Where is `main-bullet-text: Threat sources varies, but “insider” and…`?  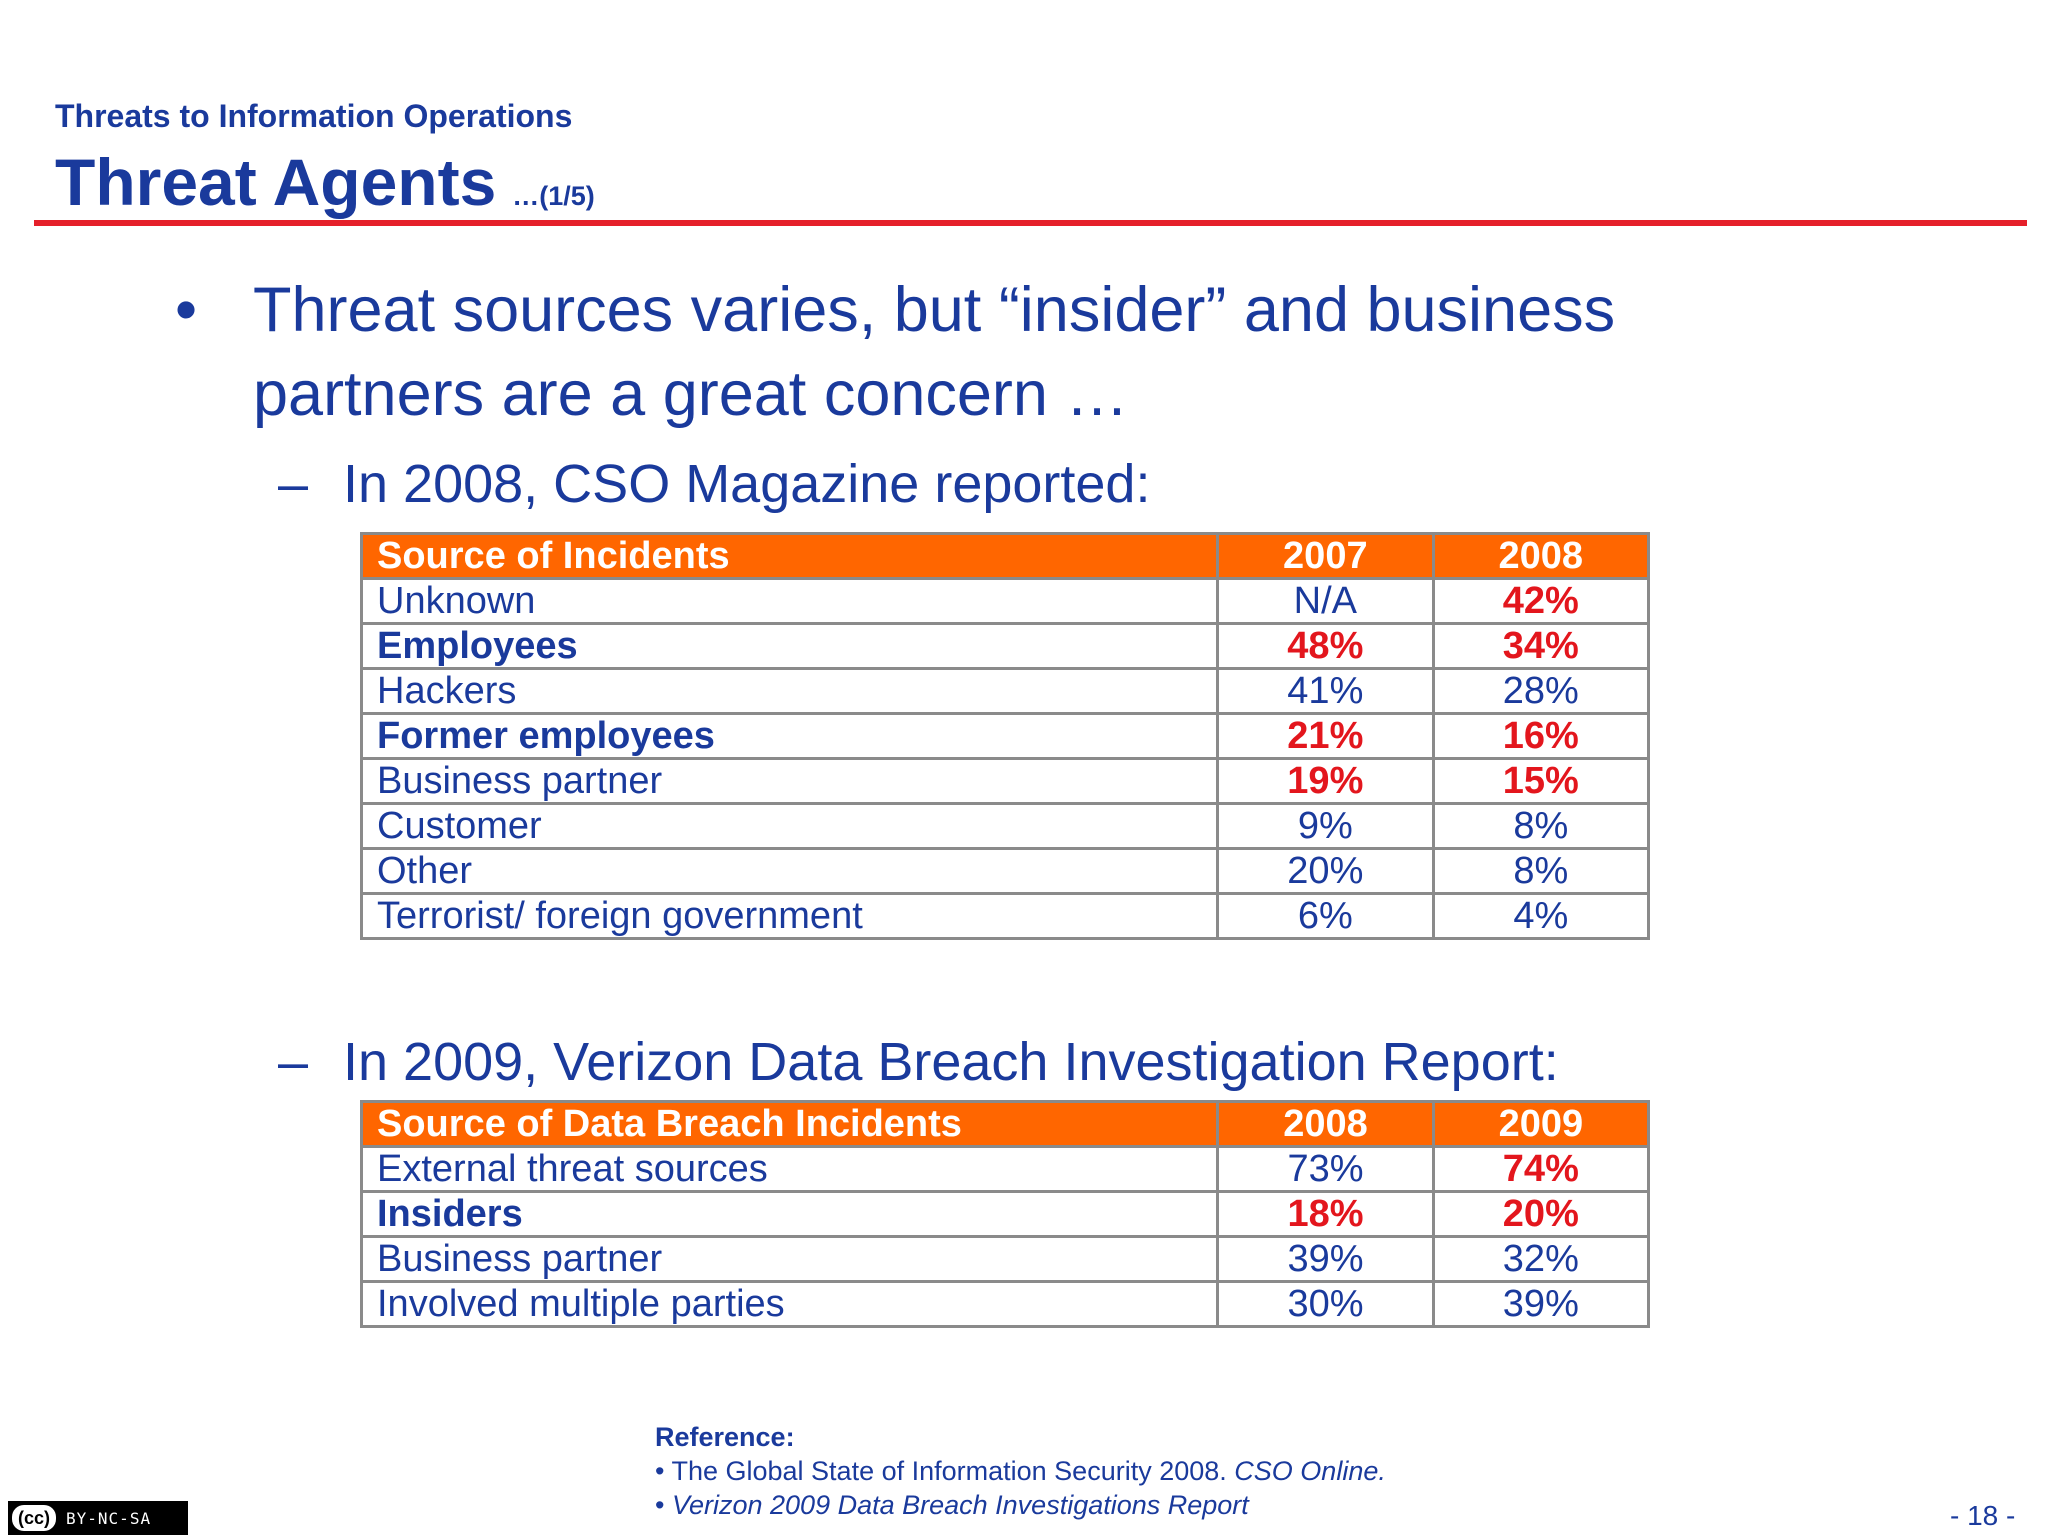 main-bullet-text: Threat sources varies, but “insider” and… is located at coordinates (934, 352).